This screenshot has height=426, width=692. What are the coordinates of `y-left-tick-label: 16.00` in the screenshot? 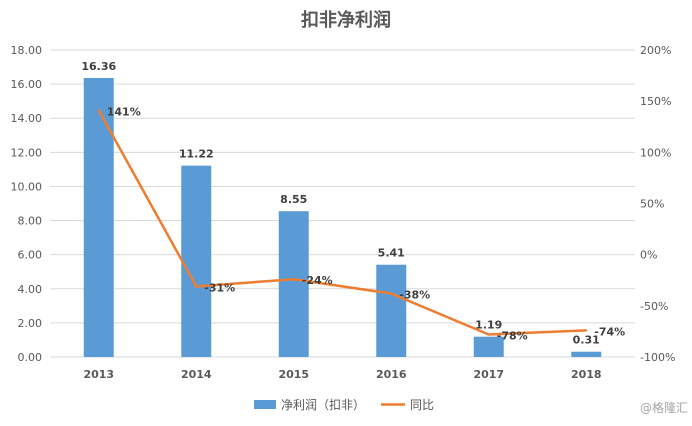 It's located at (27, 84).